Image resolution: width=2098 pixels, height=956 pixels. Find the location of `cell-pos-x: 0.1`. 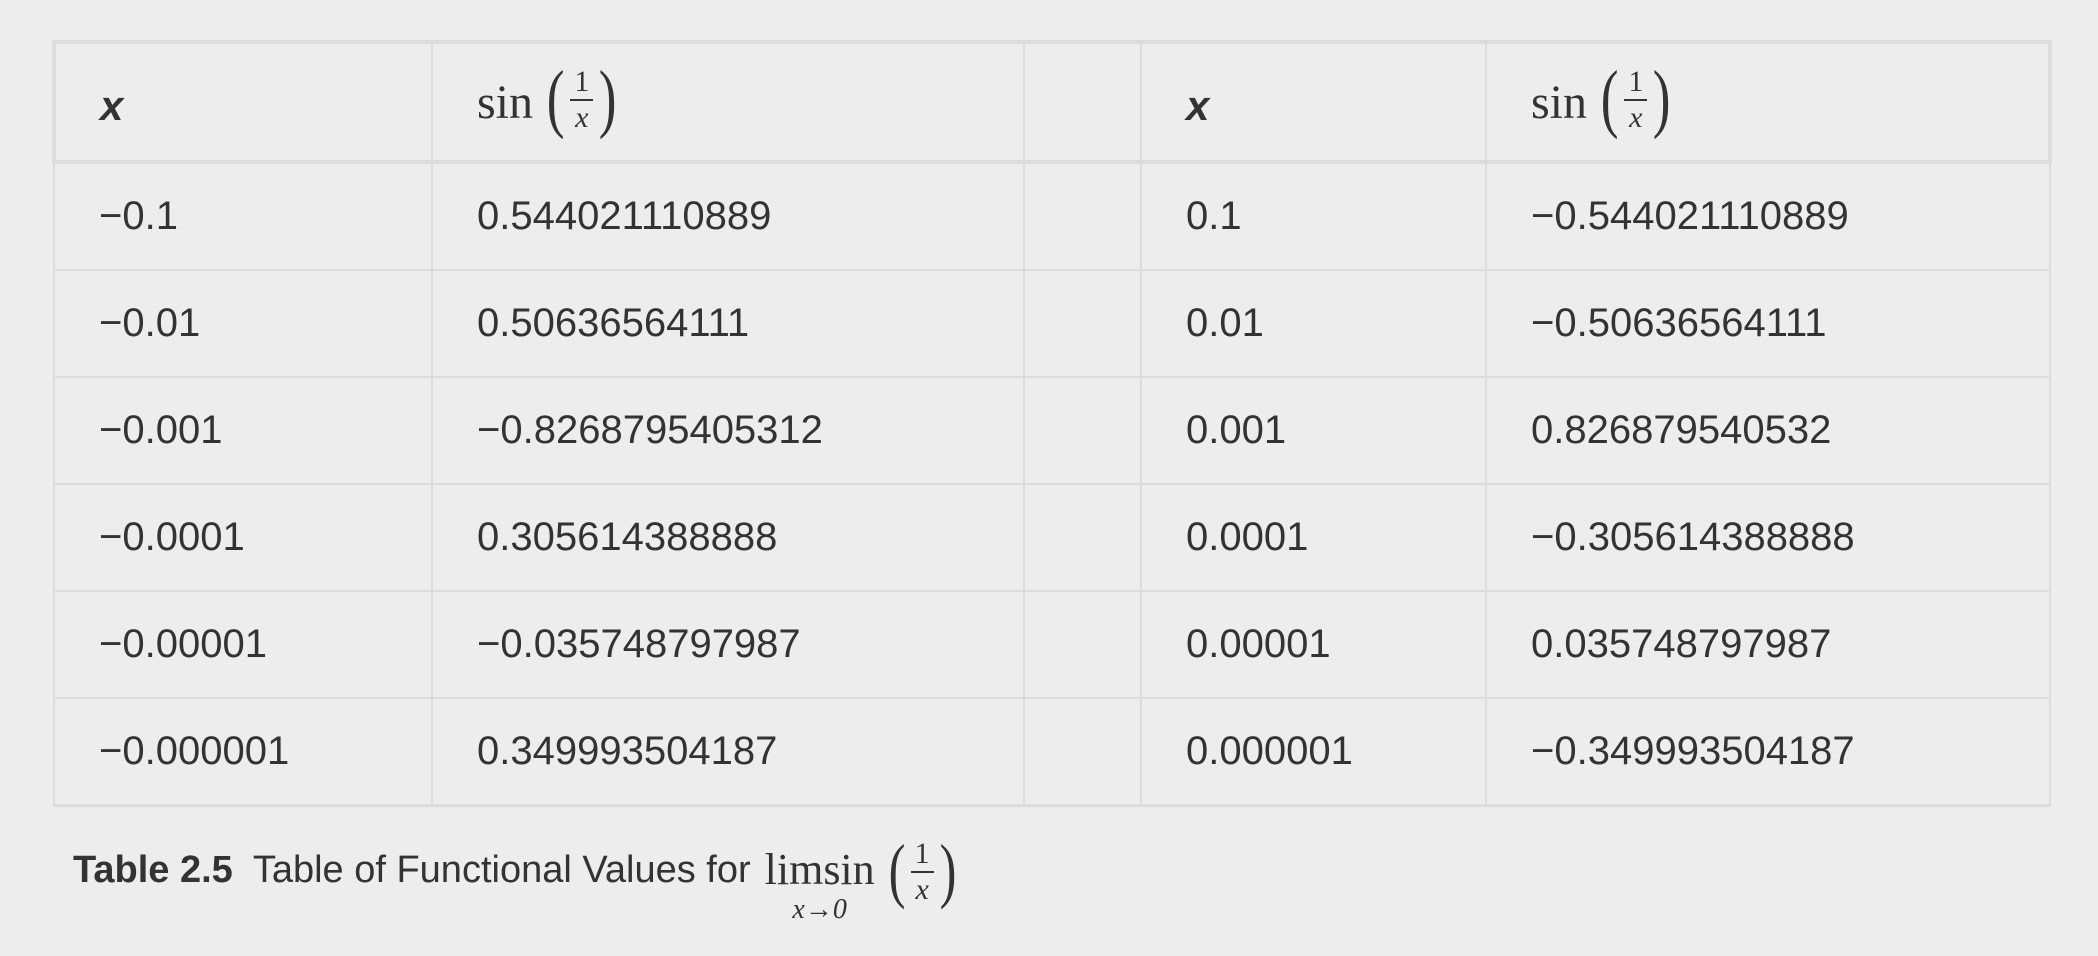

cell-pos-x: 0.1 is located at coordinates (1313, 216).